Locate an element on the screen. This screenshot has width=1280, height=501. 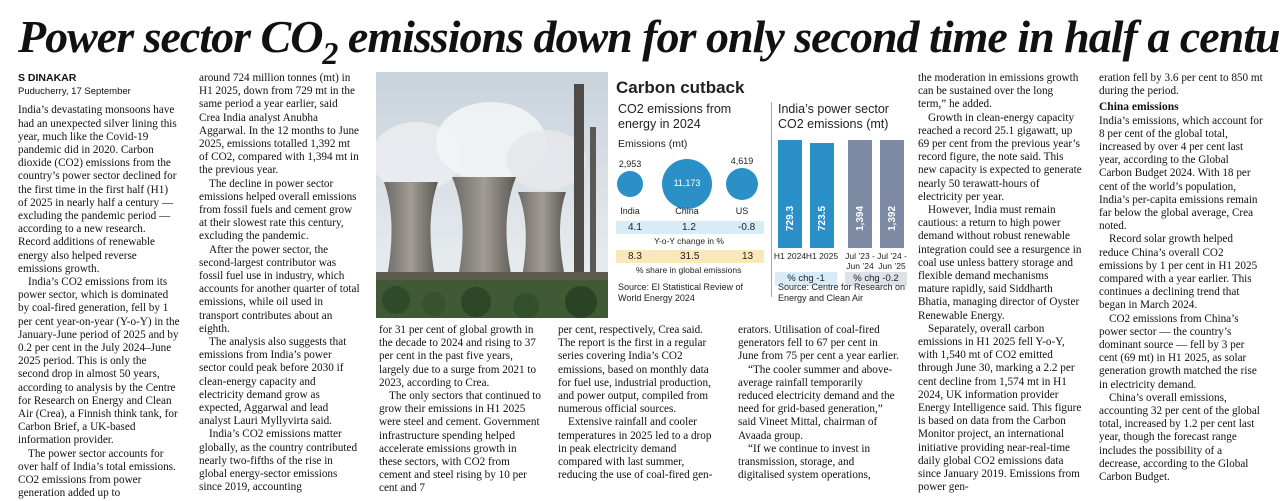
yoy-value-us: -0.8 is located at coordinates (747, 227).